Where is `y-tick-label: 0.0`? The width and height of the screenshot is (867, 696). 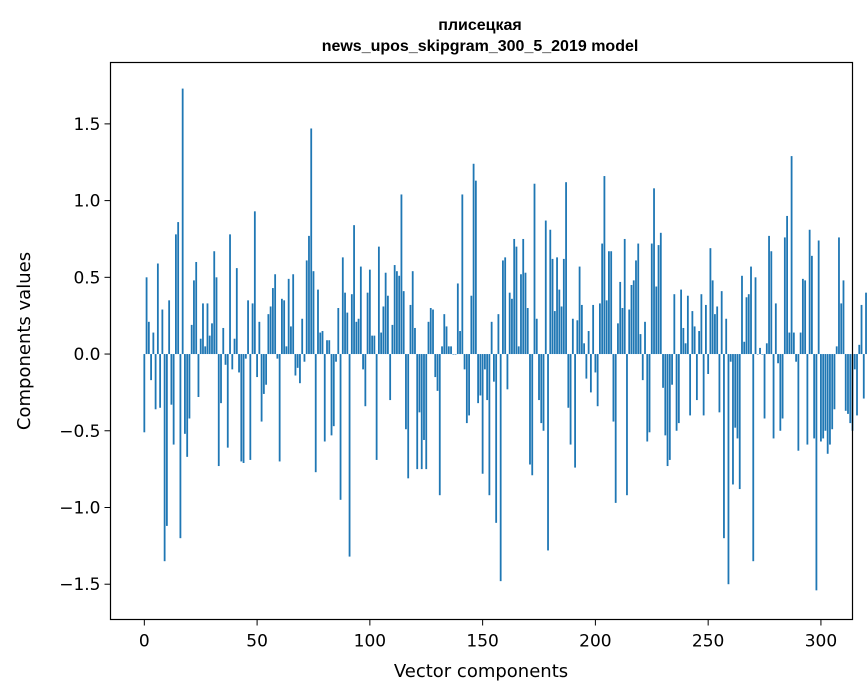 y-tick-label: 0.0 is located at coordinates (86, 355).